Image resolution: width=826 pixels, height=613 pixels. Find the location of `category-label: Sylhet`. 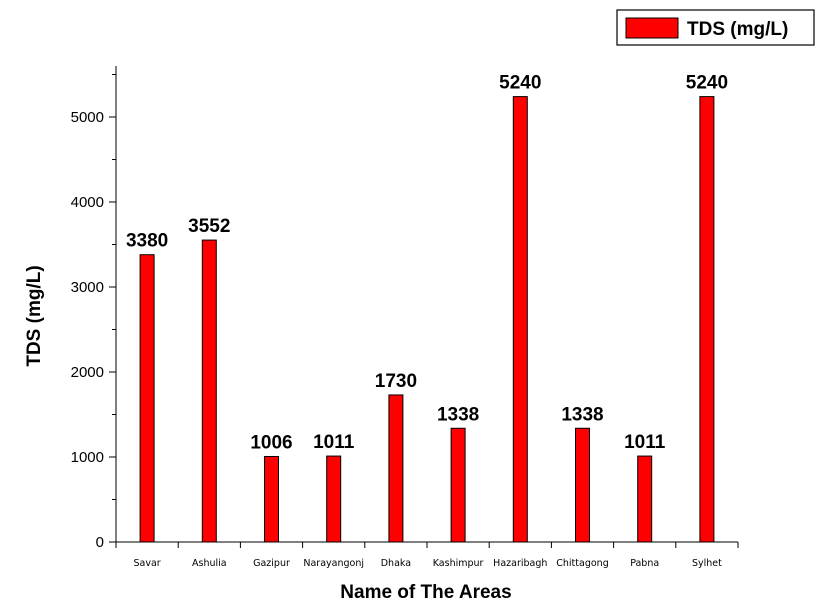

category-label: Sylhet is located at coordinates (707, 563).